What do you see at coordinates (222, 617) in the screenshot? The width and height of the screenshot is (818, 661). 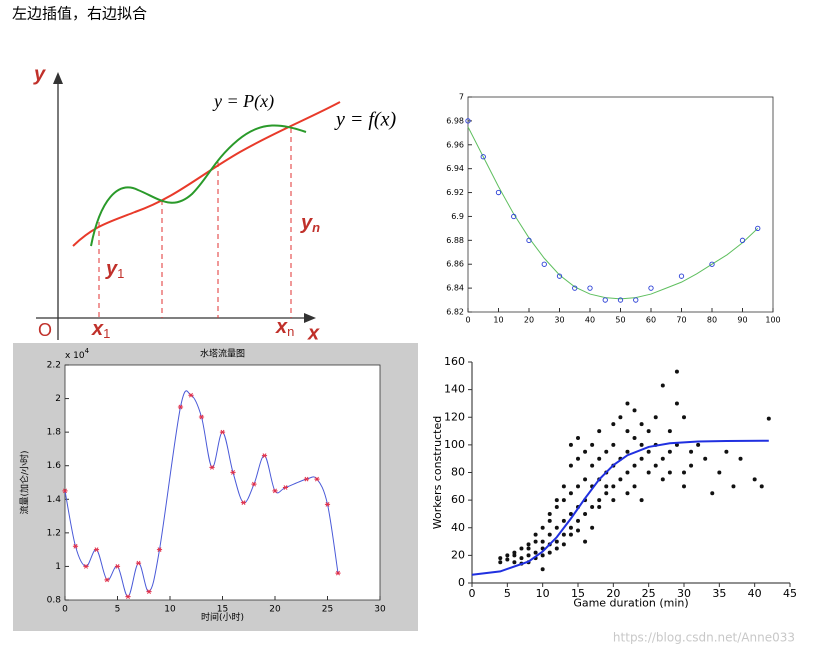 I see `x-axis-label: 时间(小时)` at bounding box center [222, 617].